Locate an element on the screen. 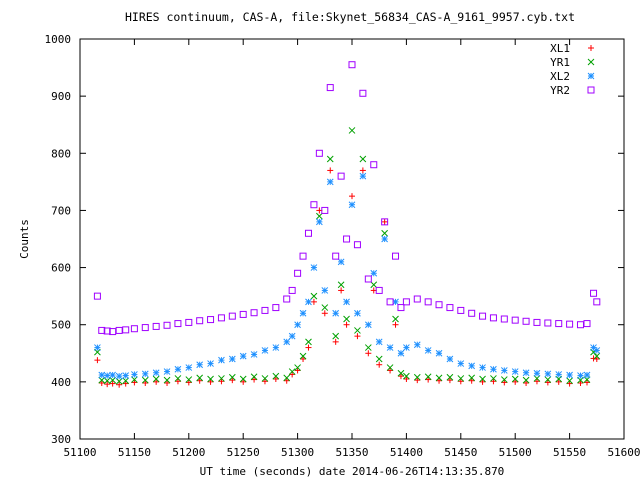 The image size is (640, 480). x-tick-label: 51300 is located at coordinates (297, 452).